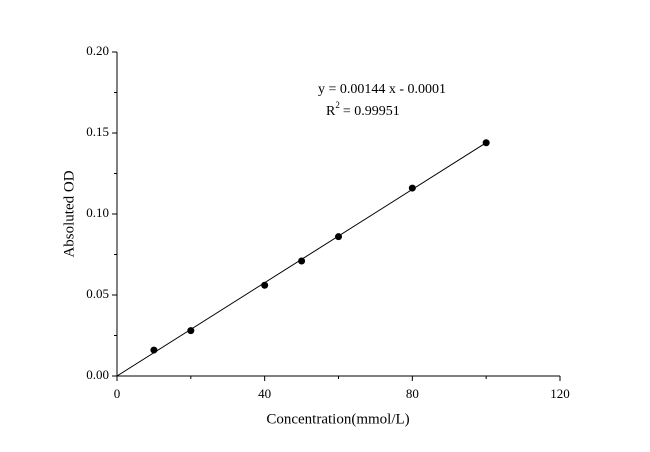  Describe the element at coordinates (337, 105) in the screenshot. I see `r-squared-sup: 2` at that location.